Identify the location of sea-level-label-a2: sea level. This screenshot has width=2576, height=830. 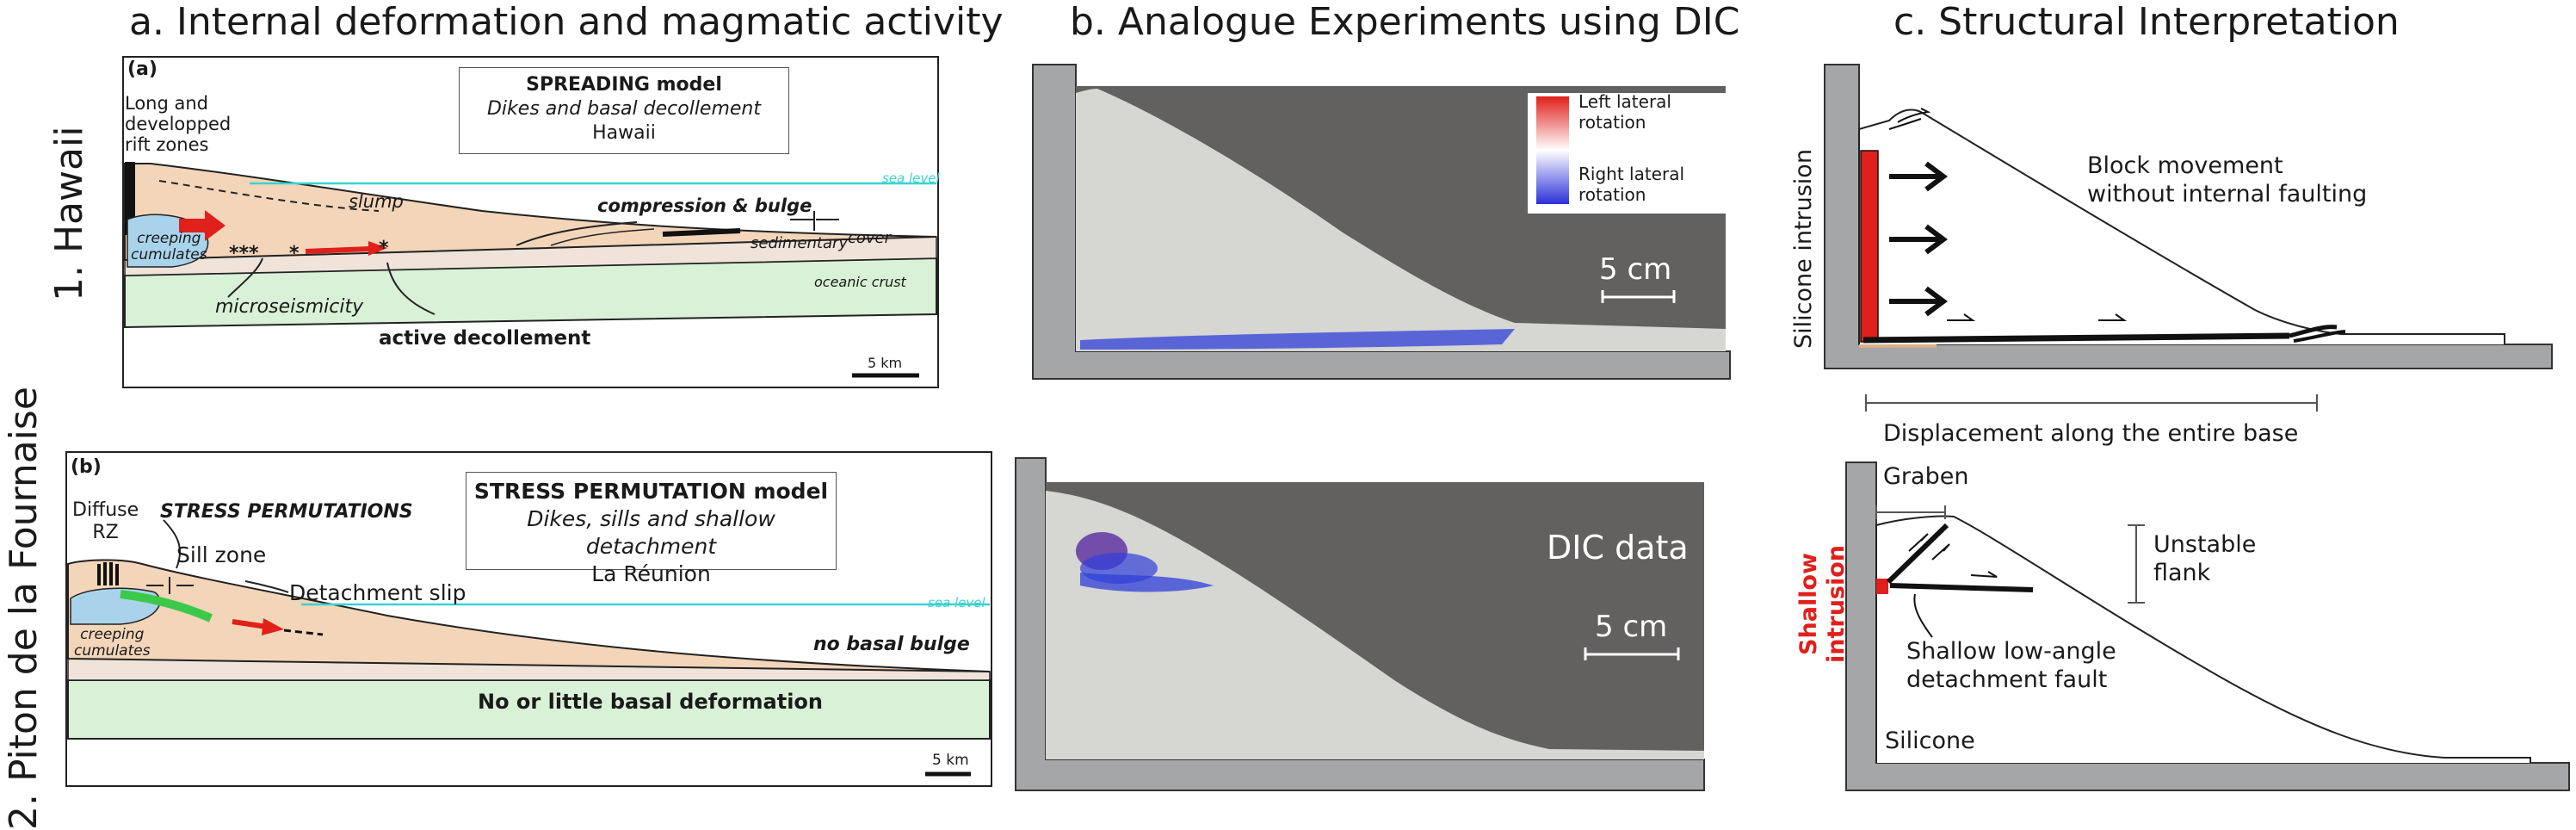
(956, 602).